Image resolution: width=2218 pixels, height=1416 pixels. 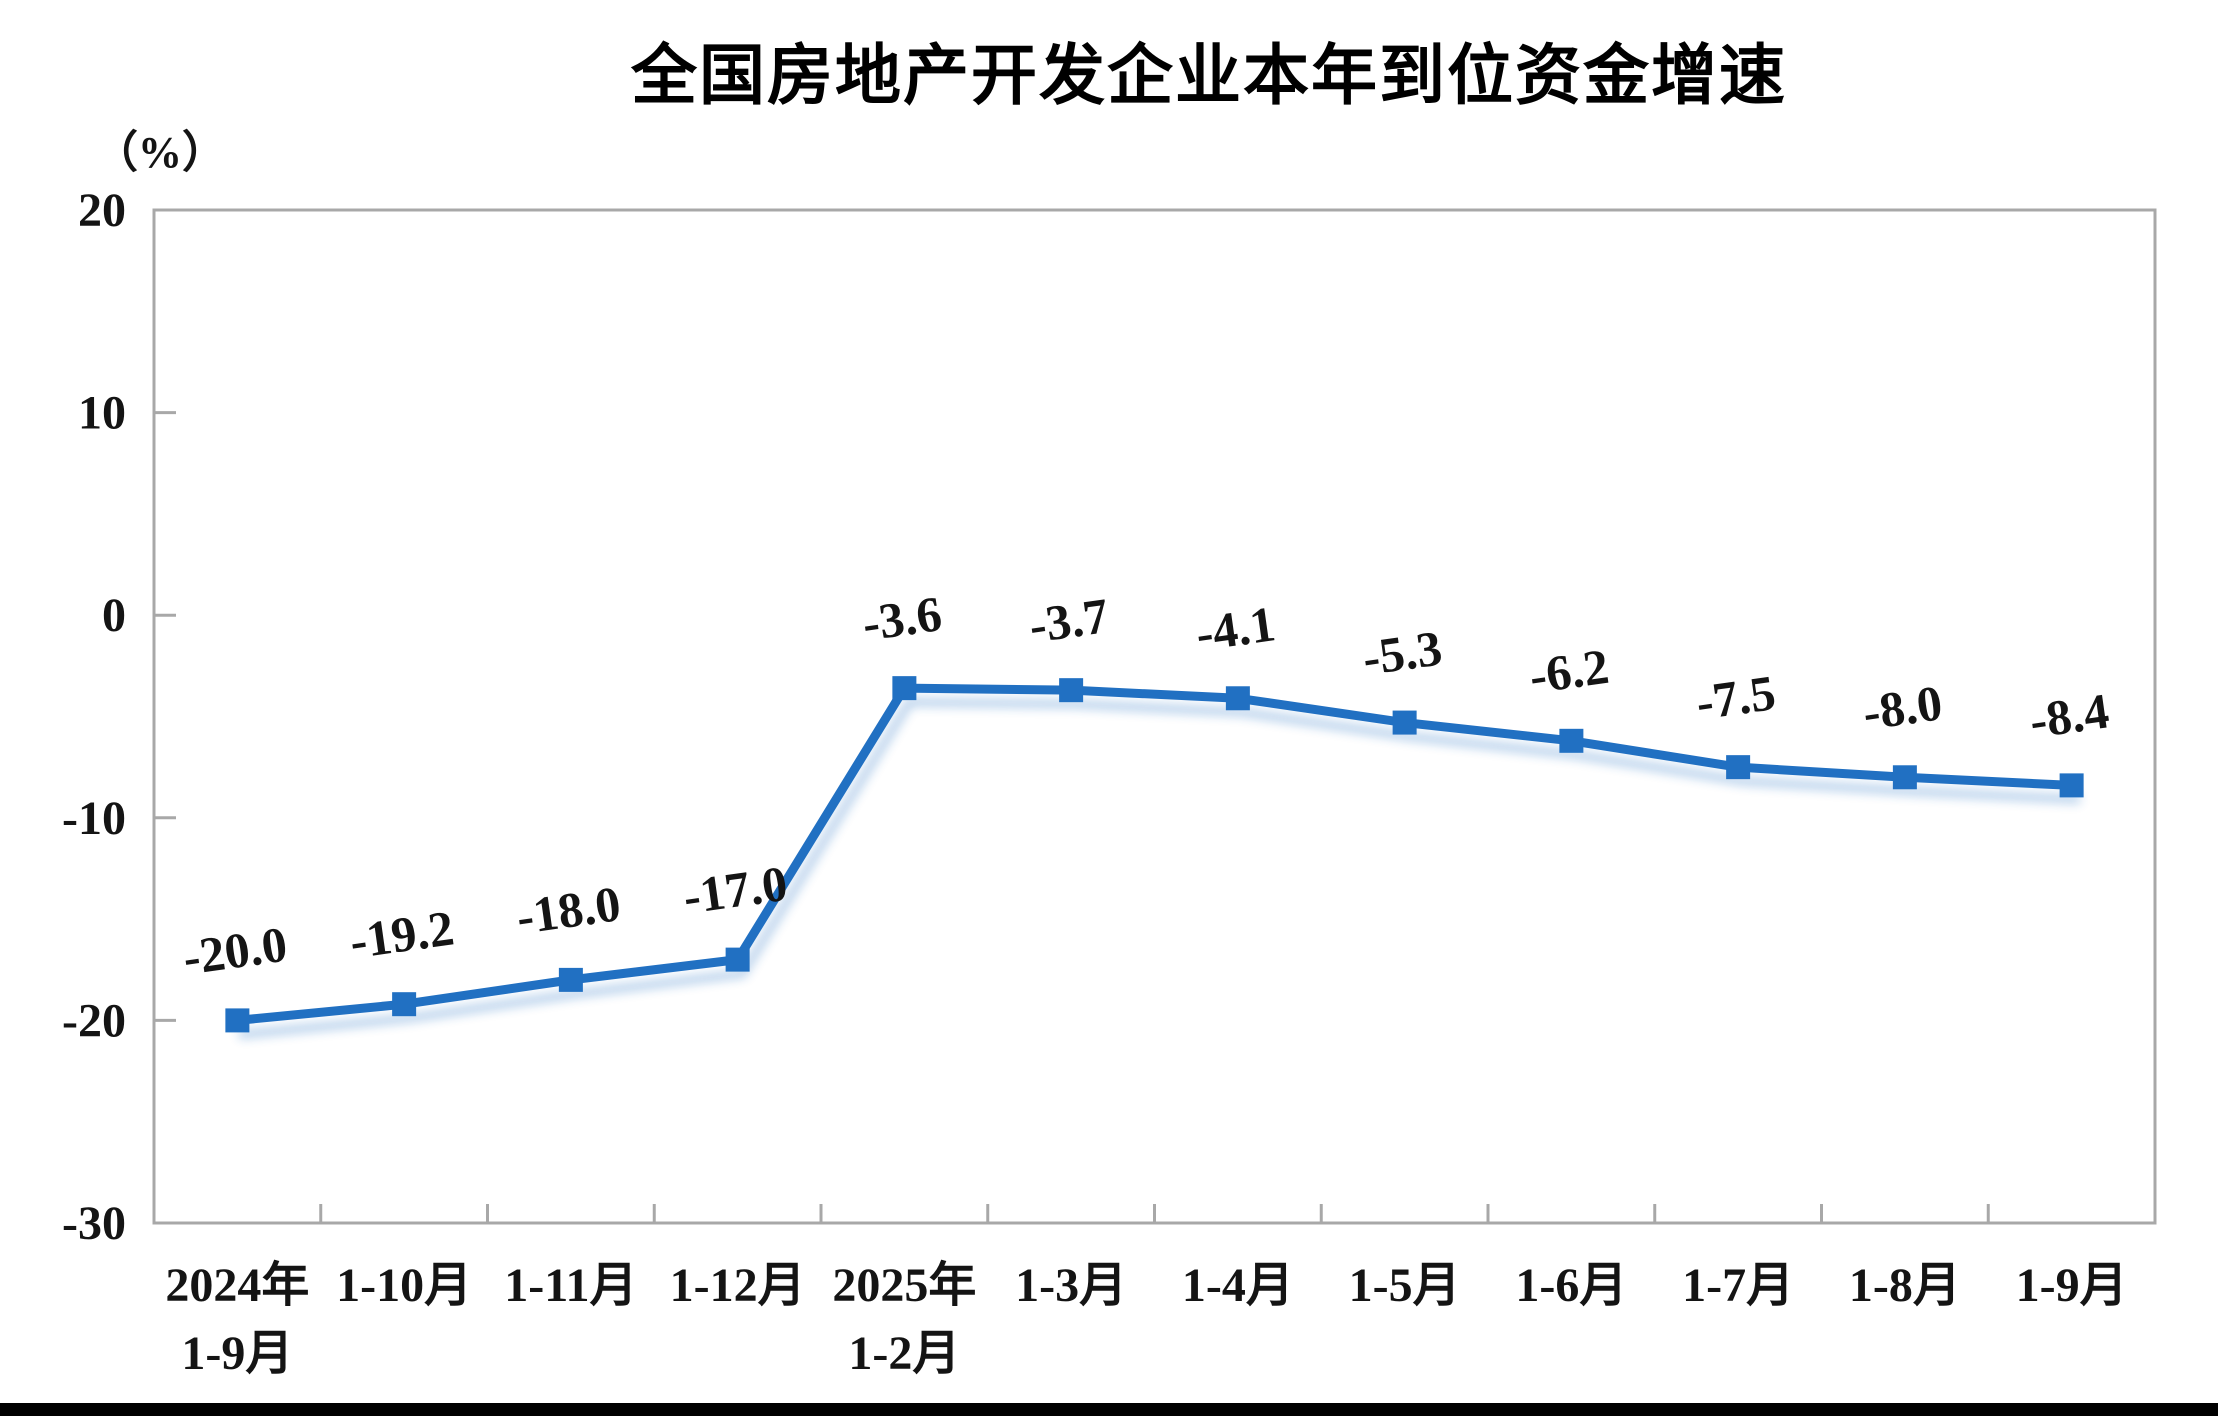 What do you see at coordinates (1569, 671) in the screenshot?
I see `data-point-label: -6.2` at bounding box center [1569, 671].